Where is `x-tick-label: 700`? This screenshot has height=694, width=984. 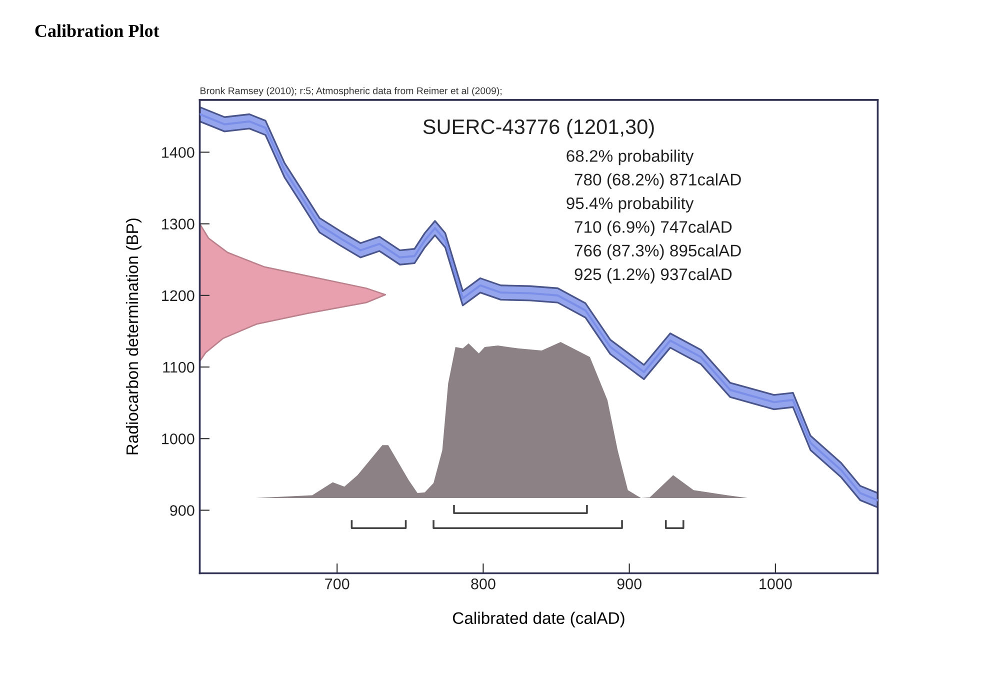 x-tick-label: 700 is located at coordinates (337, 584).